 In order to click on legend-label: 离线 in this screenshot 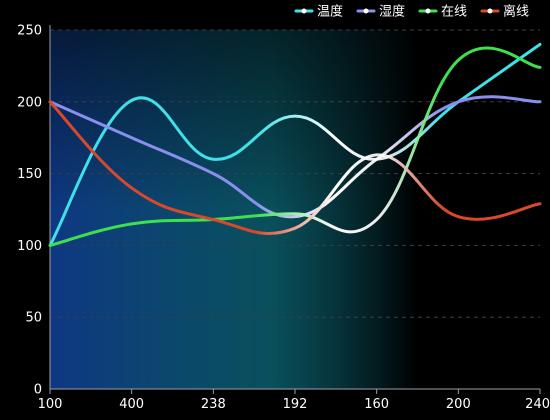, I will do `click(516, 12)`.